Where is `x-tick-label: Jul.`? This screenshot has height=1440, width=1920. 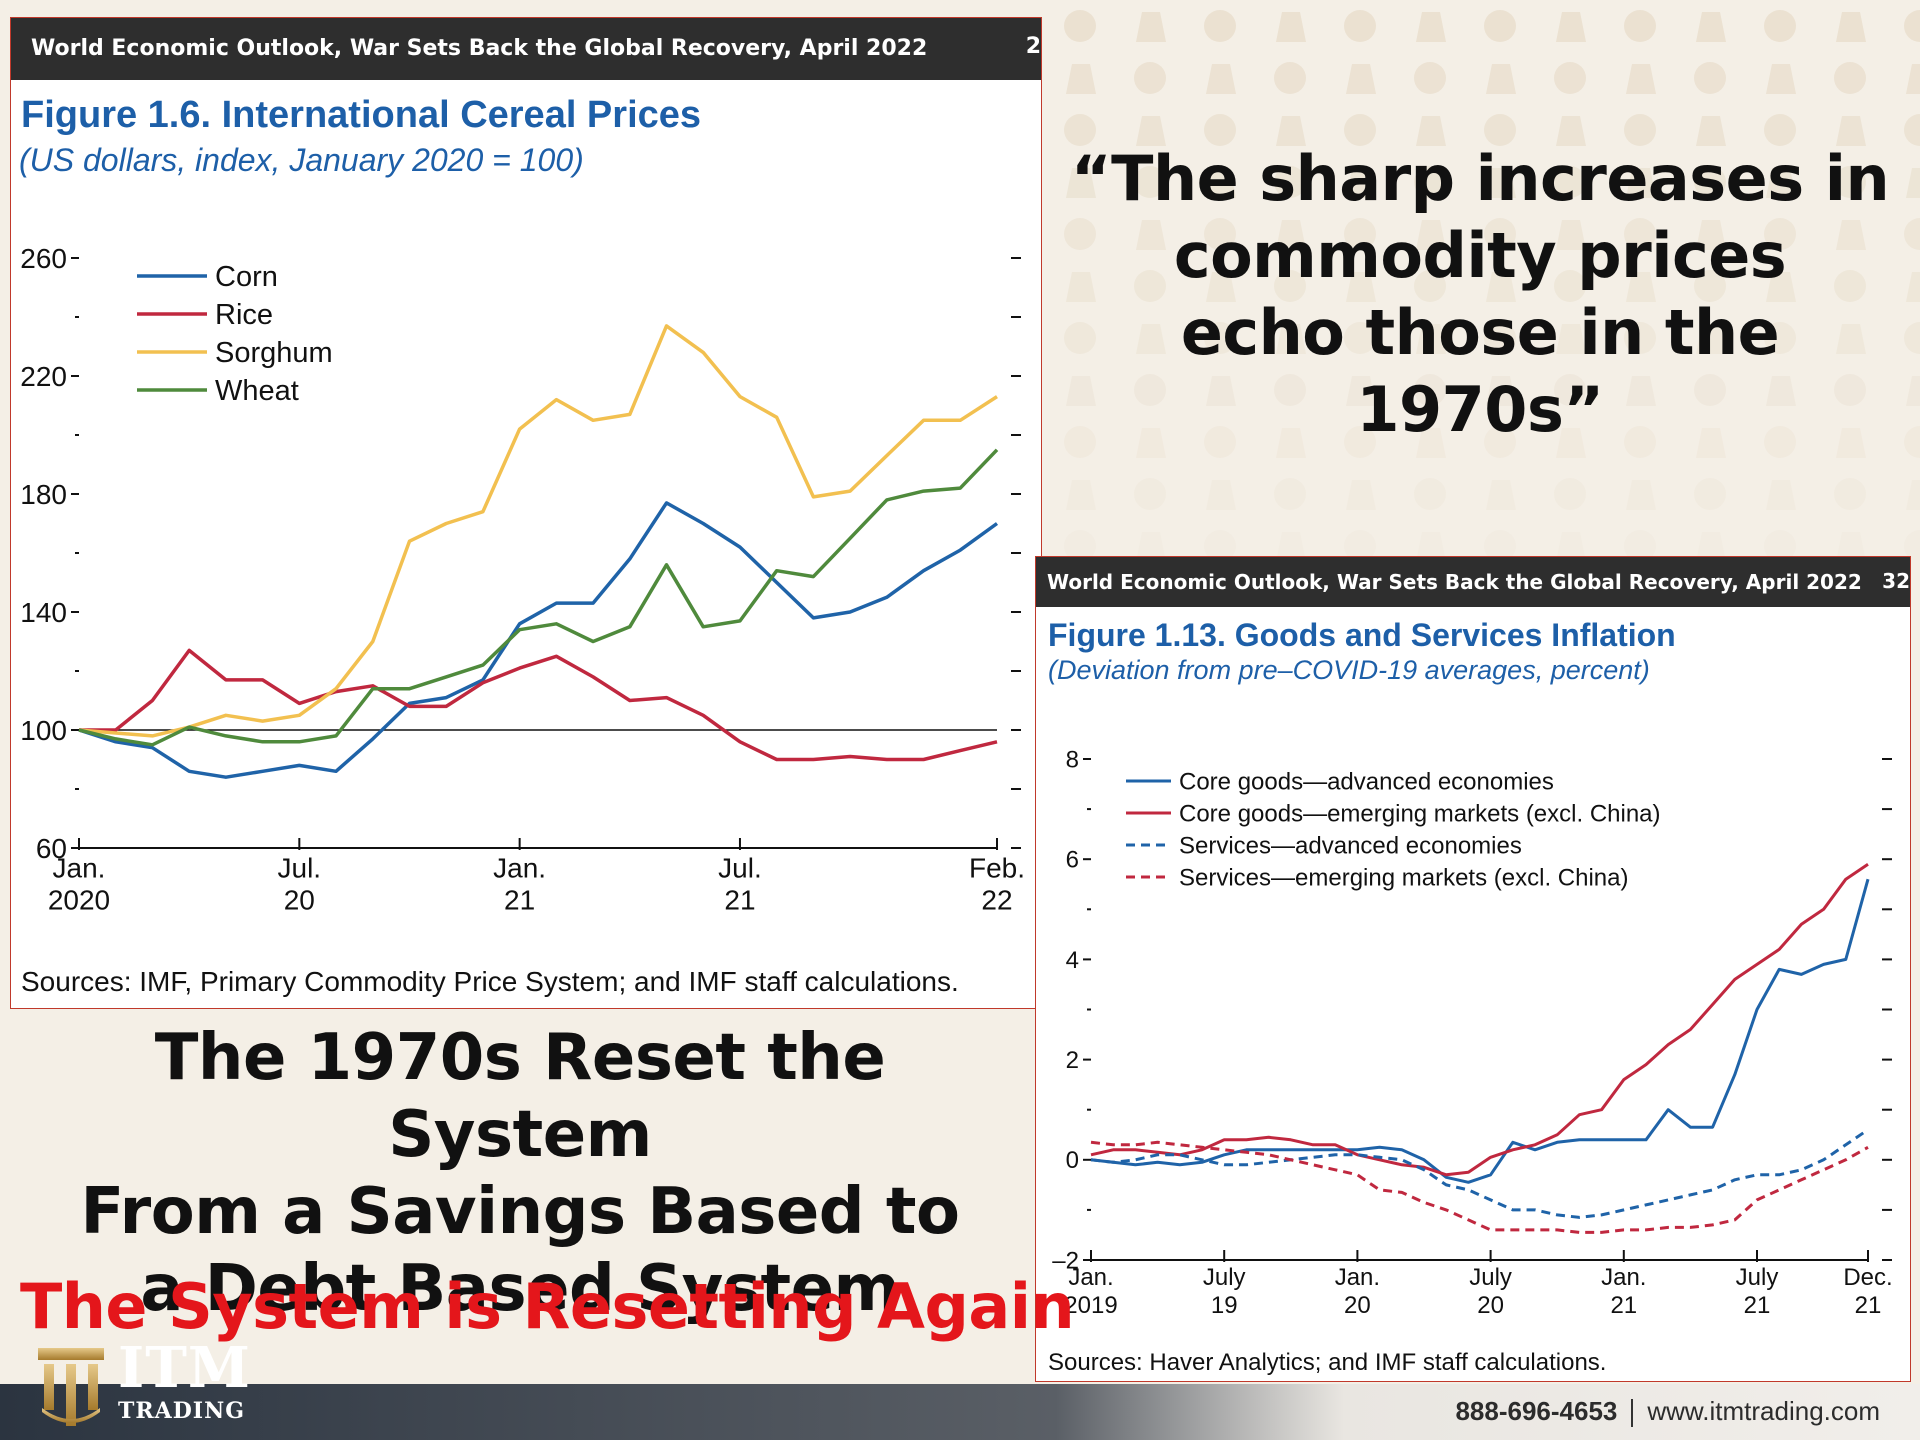
x-tick-label: Jul. is located at coordinates (740, 867).